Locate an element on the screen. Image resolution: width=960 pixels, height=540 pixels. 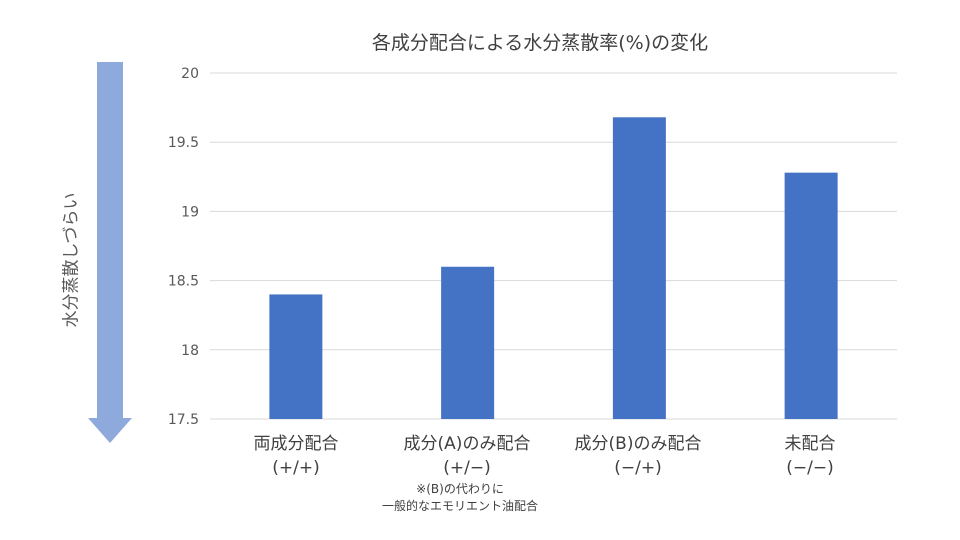
x-tick-label-2-name: 成分(A)のみ配合 is located at coordinates (467, 444).